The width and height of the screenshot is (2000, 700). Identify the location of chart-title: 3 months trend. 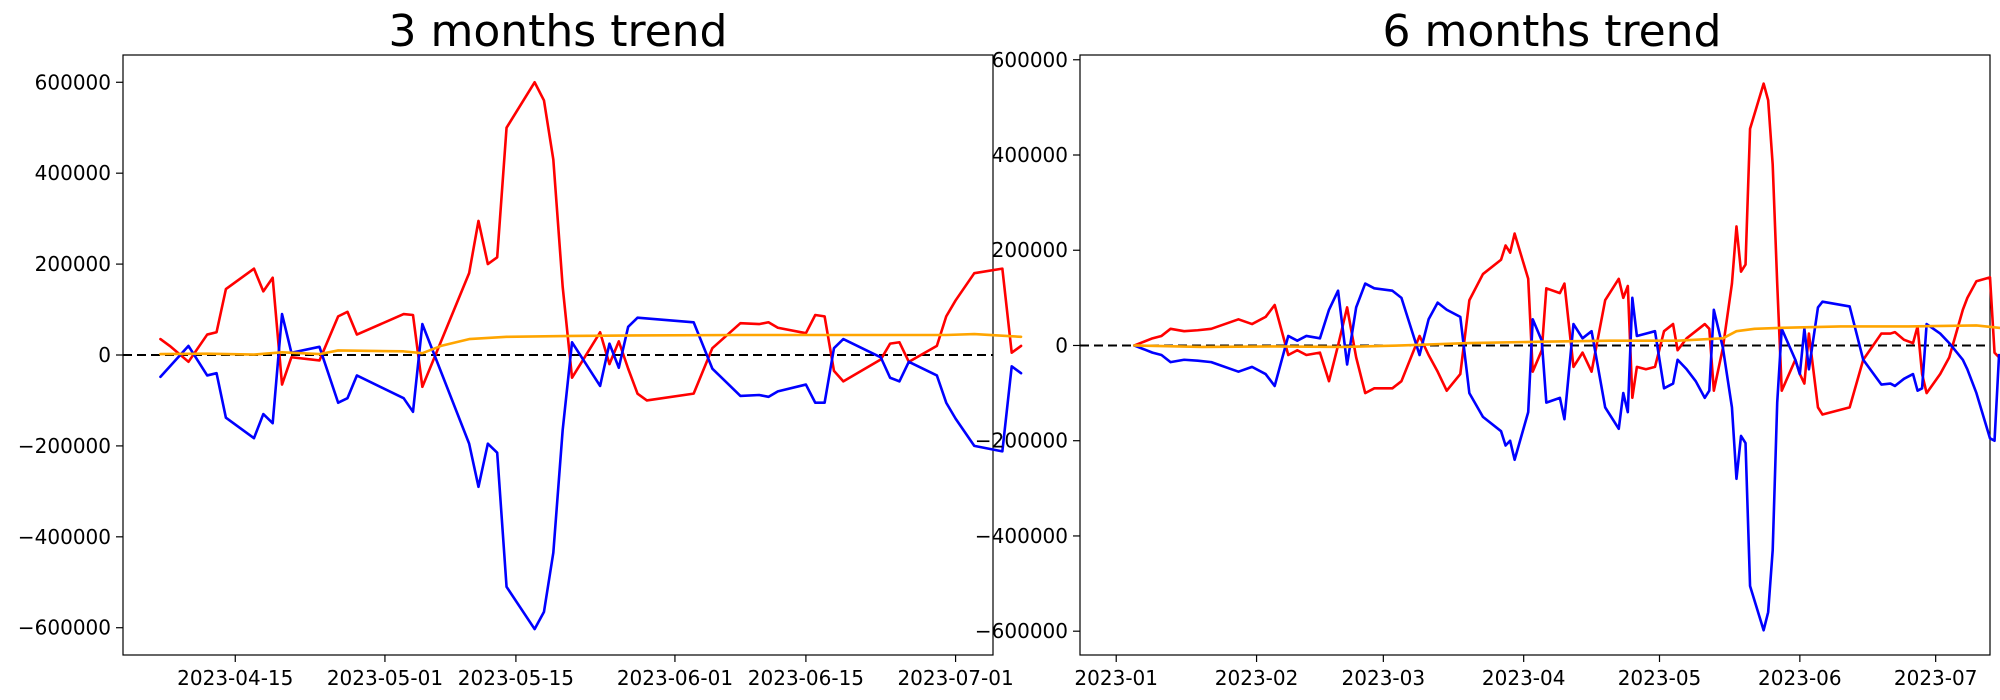
(558, 31).